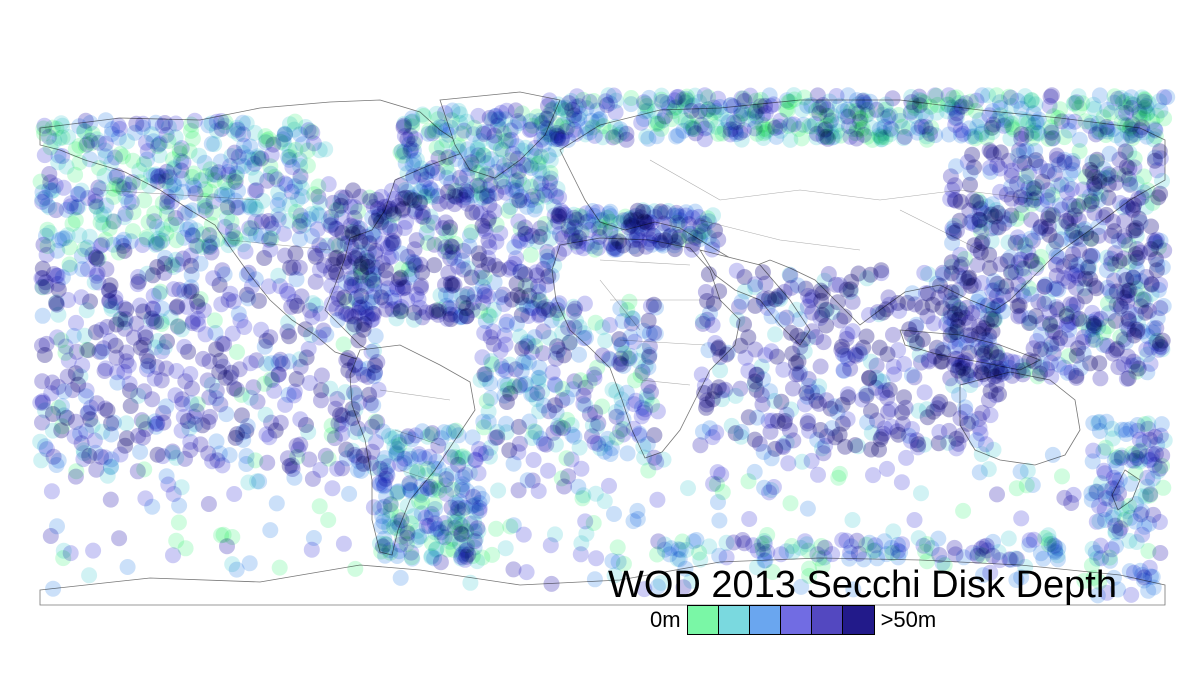 This screenshot has width=1200, height=700. What do you see at coordinates (793, 620) in the screenshot?
I see `depth-legend: 0m >50m` at bounding box center [793, 620].